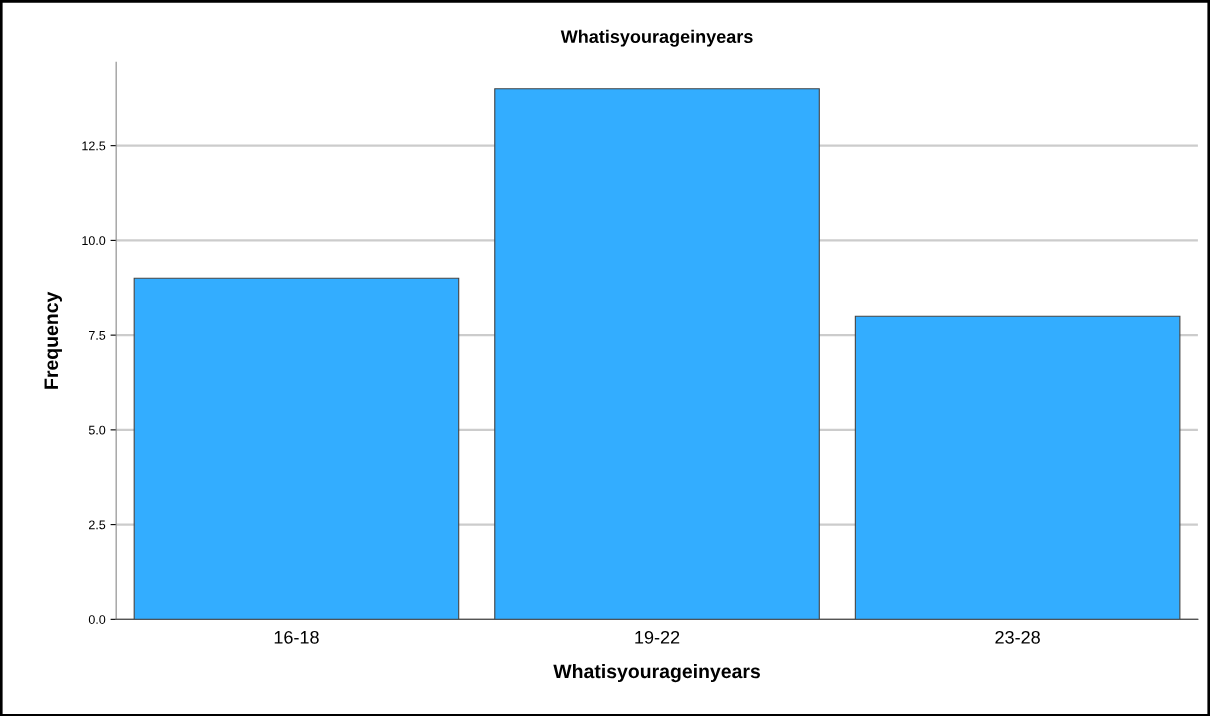  What do you see at coordinates (94, 241) in the screenshot?
I see `y-tick-label: 10.0` at bounding box center [94, 241].